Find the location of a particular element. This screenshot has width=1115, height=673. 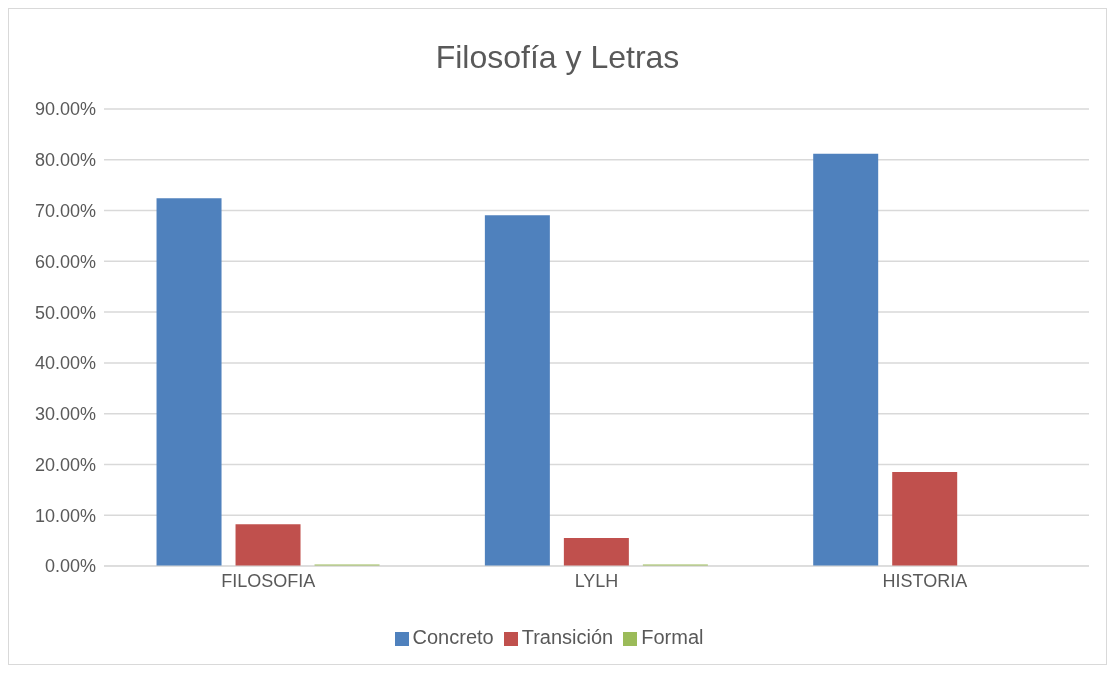

y-tick-label: 20.00% is located at coordinates (65, 464).